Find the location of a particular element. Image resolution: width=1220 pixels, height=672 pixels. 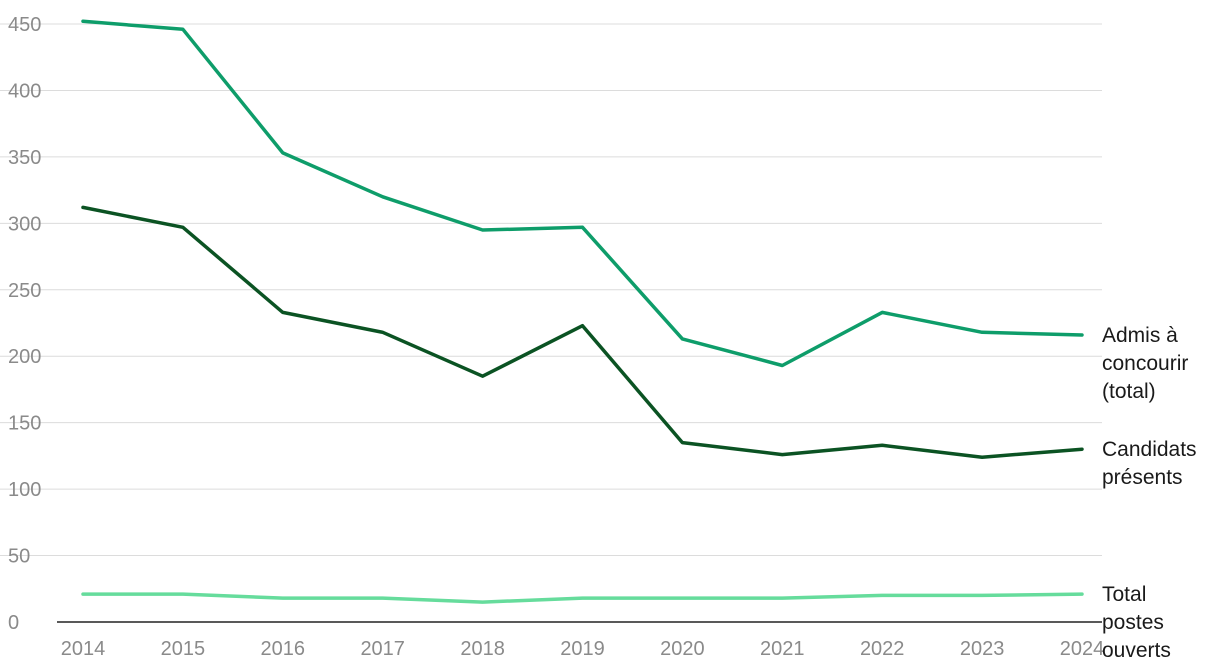

x-tick-label-2024: 2024 is located at coordinates (1082, 649).